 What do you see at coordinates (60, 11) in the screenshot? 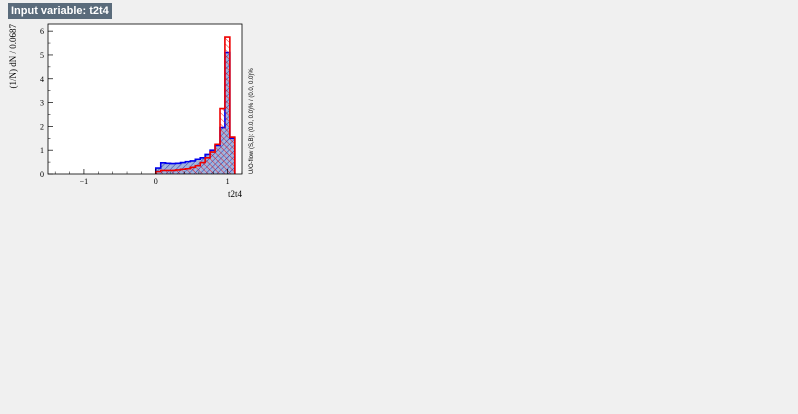
I see `chart-title: Input variable: t2t4` at bounding box center [60, 11].